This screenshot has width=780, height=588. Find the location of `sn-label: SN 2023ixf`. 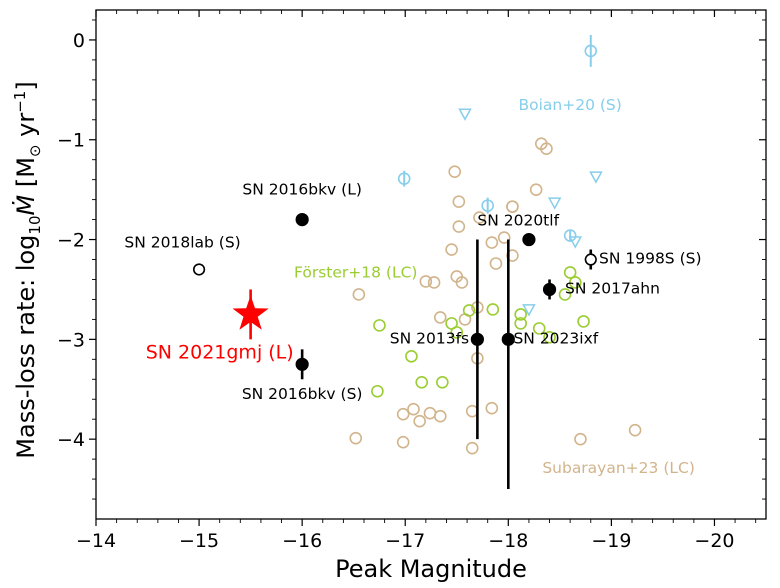

sn-label: SN 2023ixf is located at coordinates (555, 338).